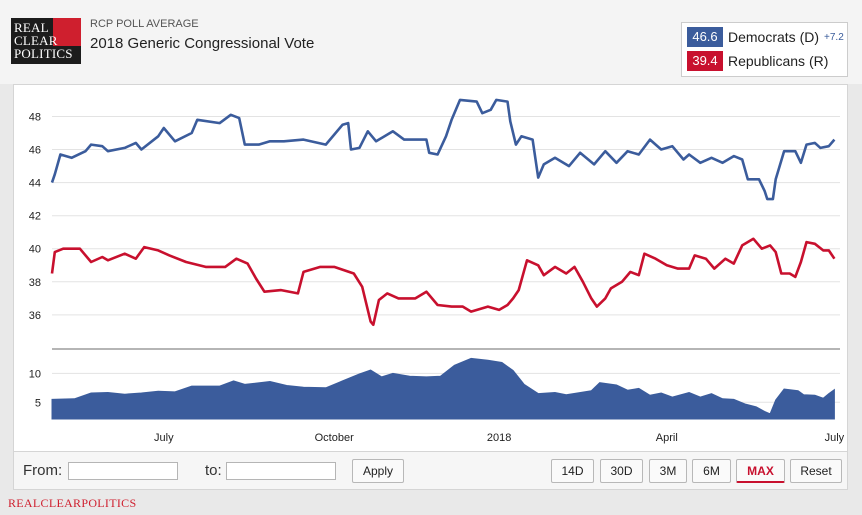  What do you see at coordinates (43, 53) in the screenshot?
I see `logo-line-3: POLITICS` at bounding box center [43, 53].